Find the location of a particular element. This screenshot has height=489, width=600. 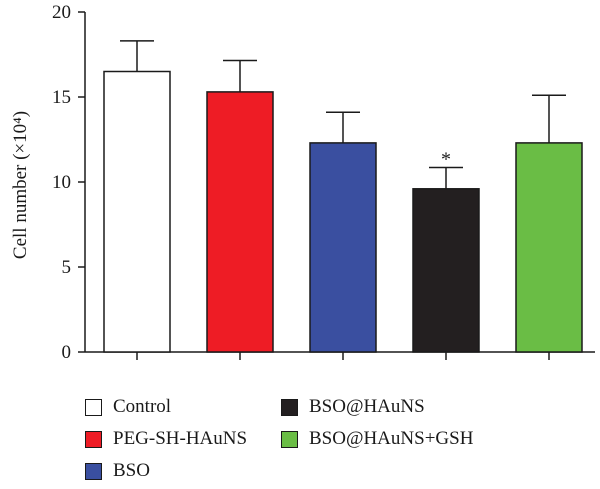

legend-item-bso-hauns: BSO@HAuNS is located at coordinates (353, 407).